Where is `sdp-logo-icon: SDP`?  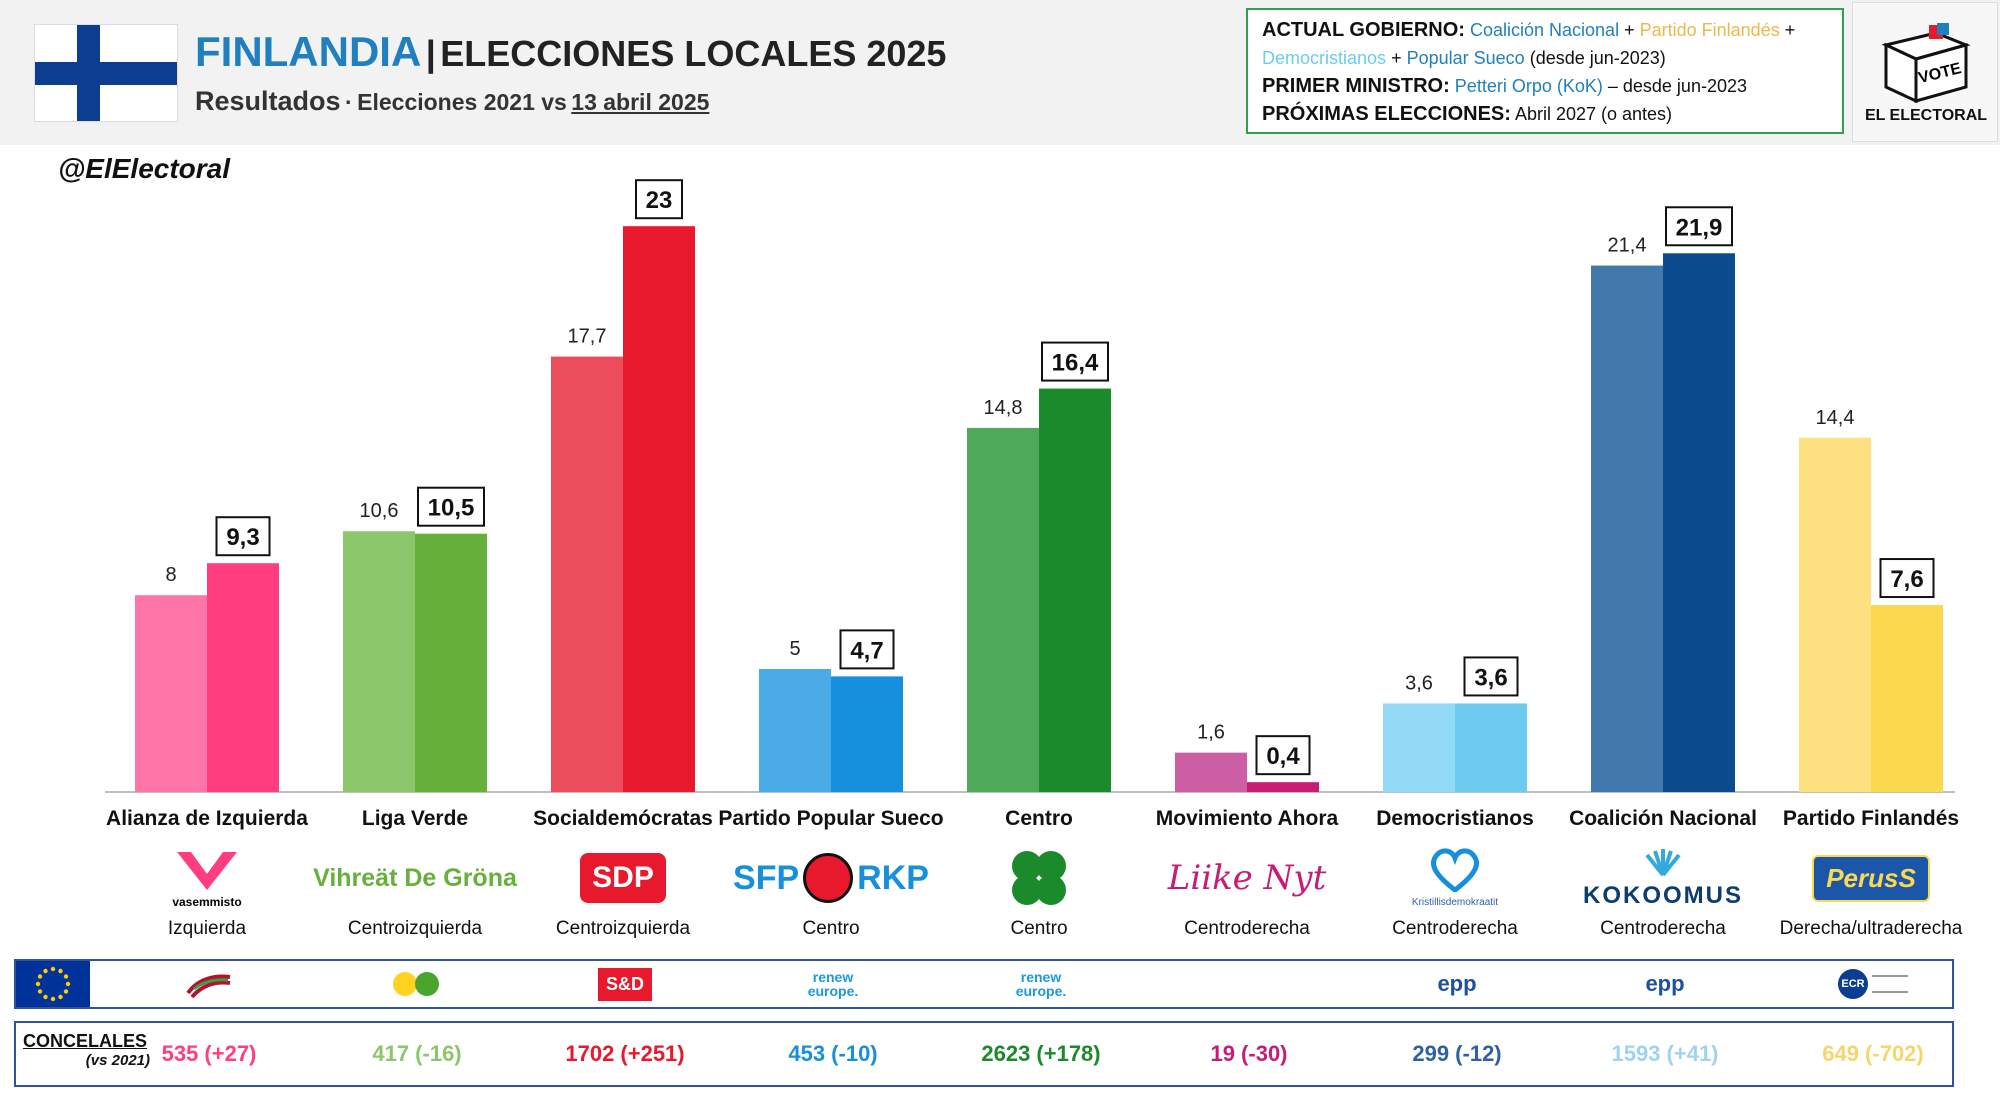
sdp-logo-icon: SDP is located at coordinates (623, 878).